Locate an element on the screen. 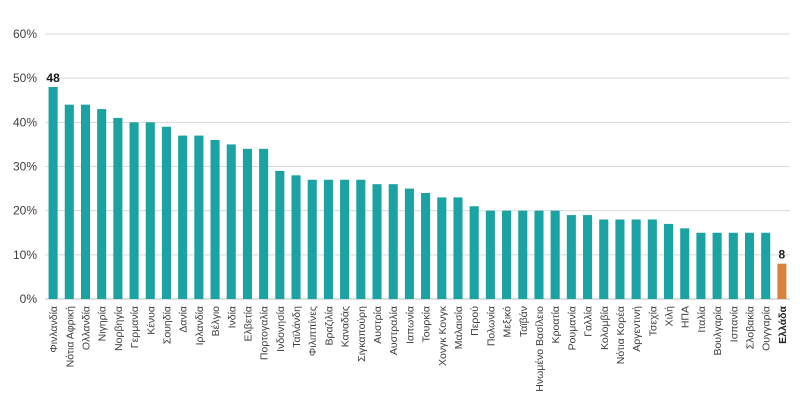 The width and height of the screenshot is (800, 417). x-tick-label: Πολωνία is located at coordinates (491, 326).